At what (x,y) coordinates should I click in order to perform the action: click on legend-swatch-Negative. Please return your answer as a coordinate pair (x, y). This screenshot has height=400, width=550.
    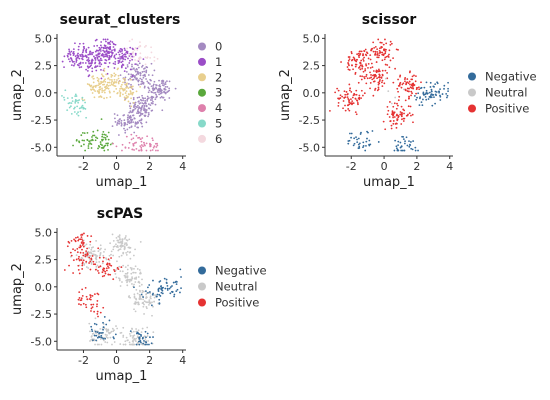
    Looking at the image, I should click on (472, 76).